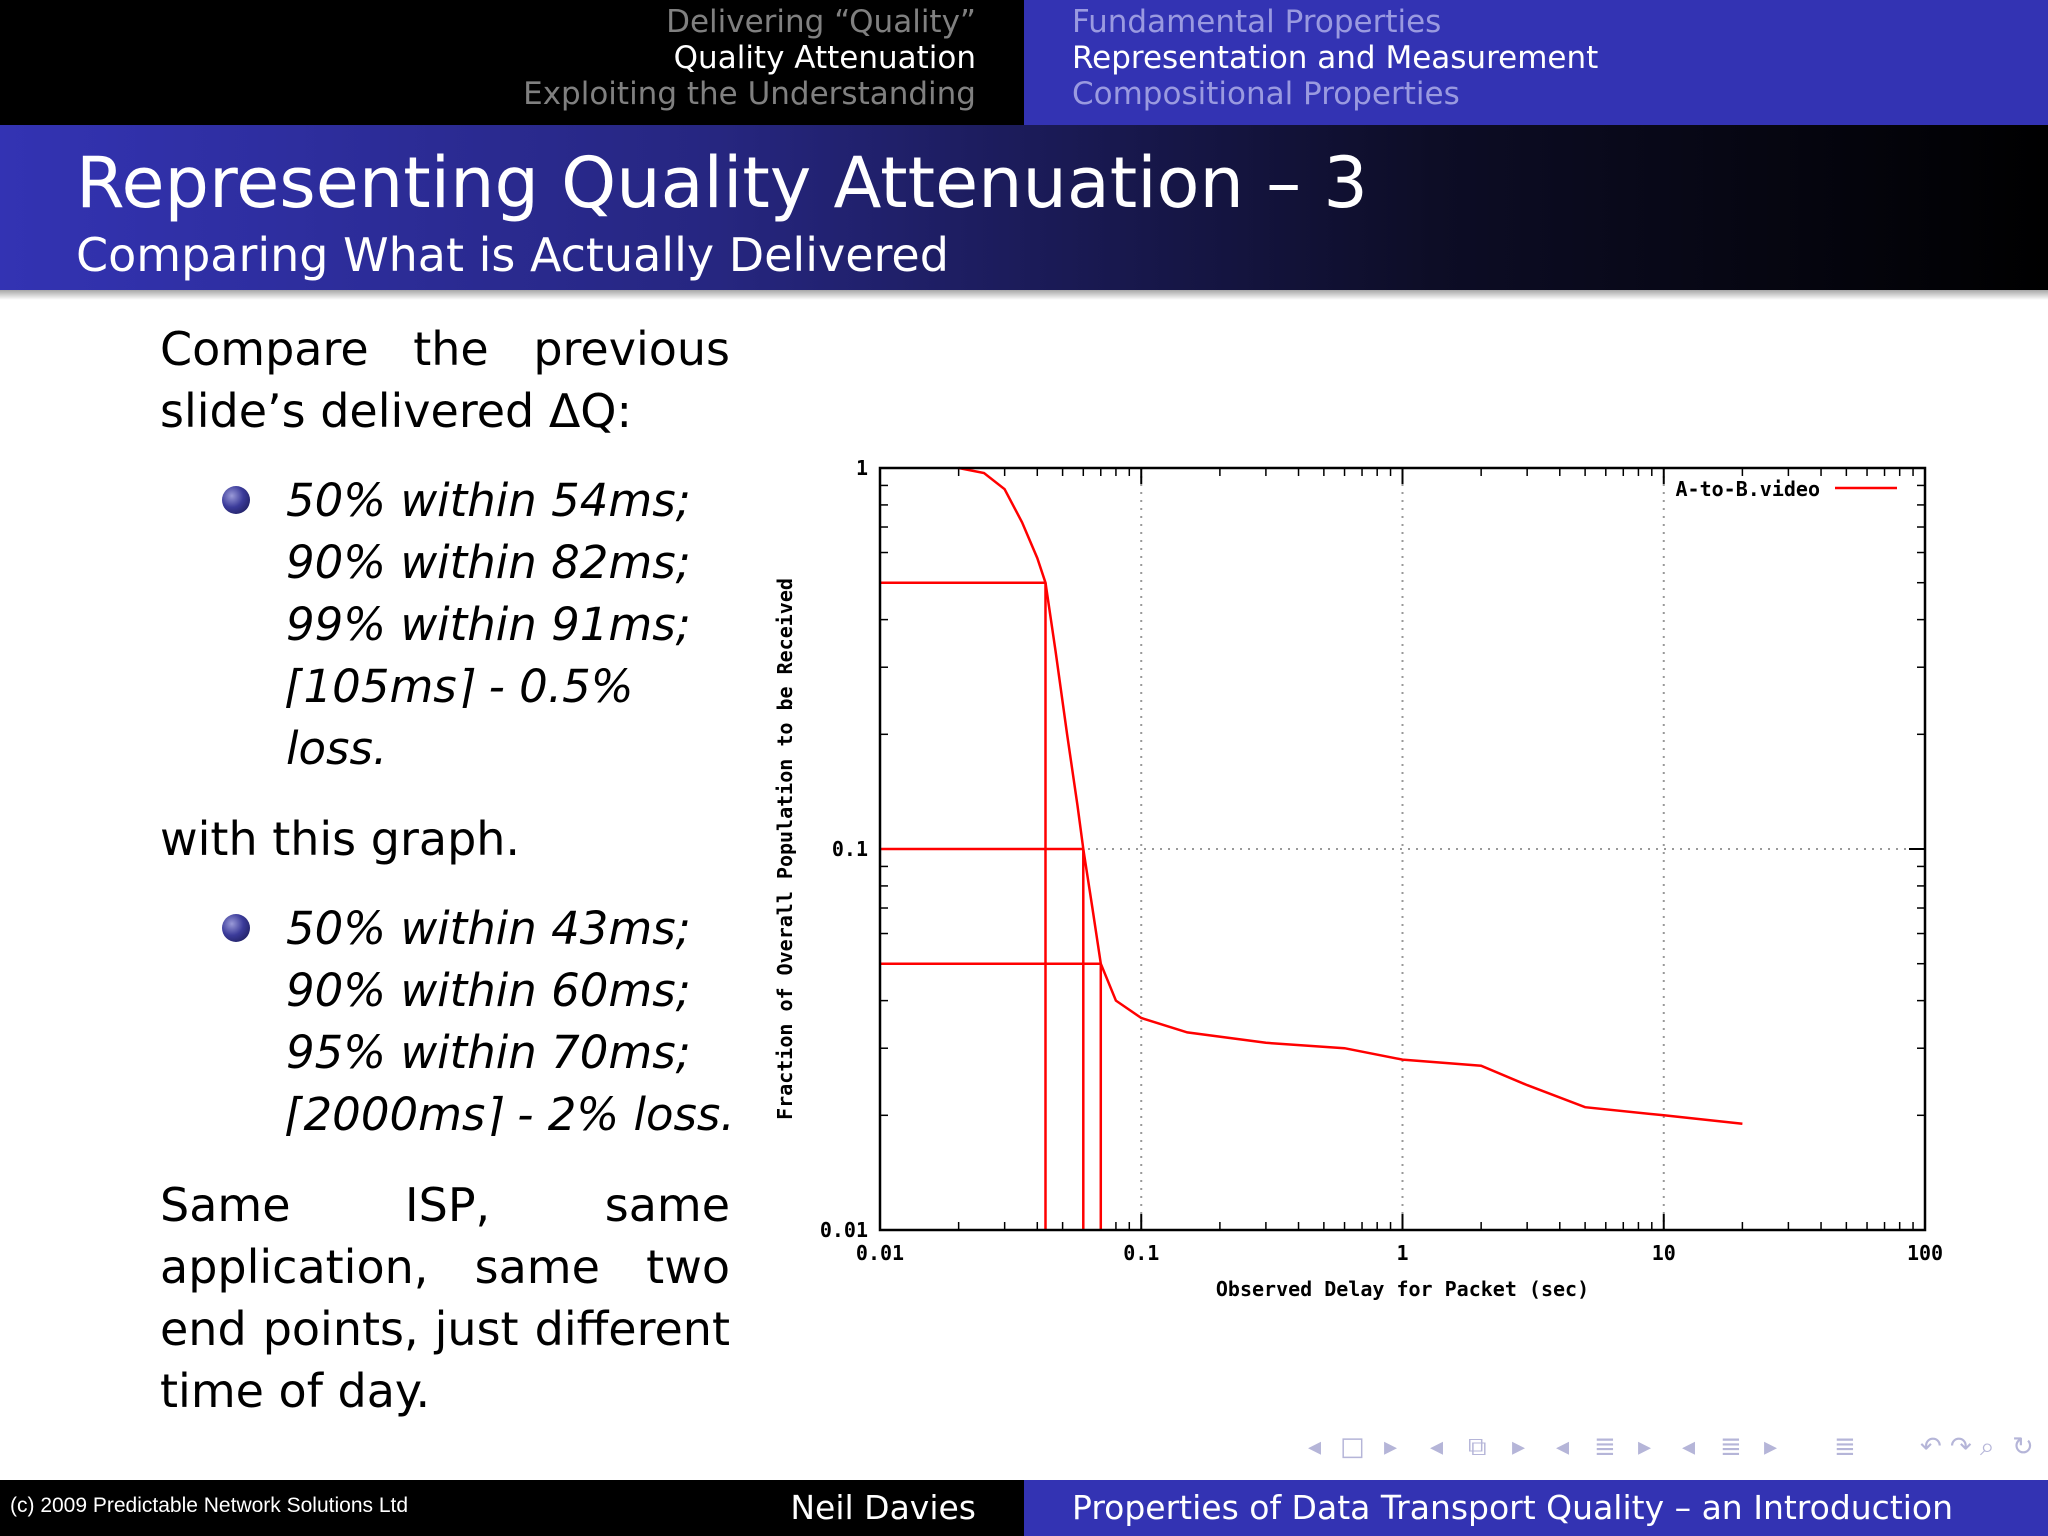  I want to click on x-tick-label: 10, so click(1664, 1253).